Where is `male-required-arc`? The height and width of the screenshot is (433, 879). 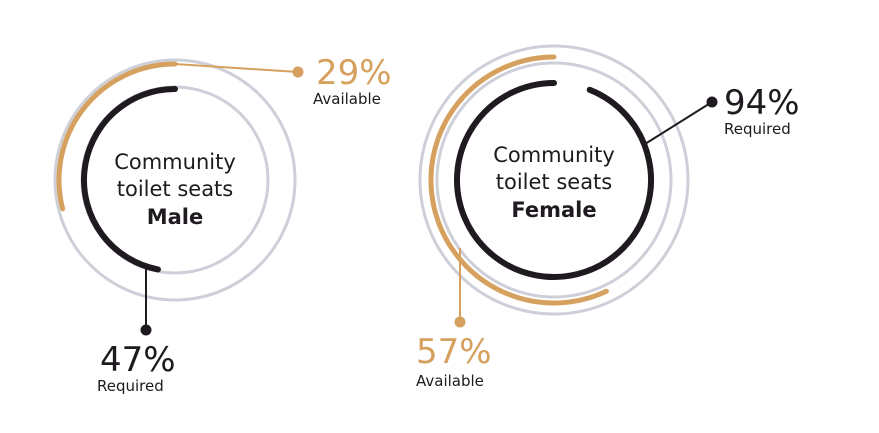
male-required-arc is located at coordinates (129, 179).